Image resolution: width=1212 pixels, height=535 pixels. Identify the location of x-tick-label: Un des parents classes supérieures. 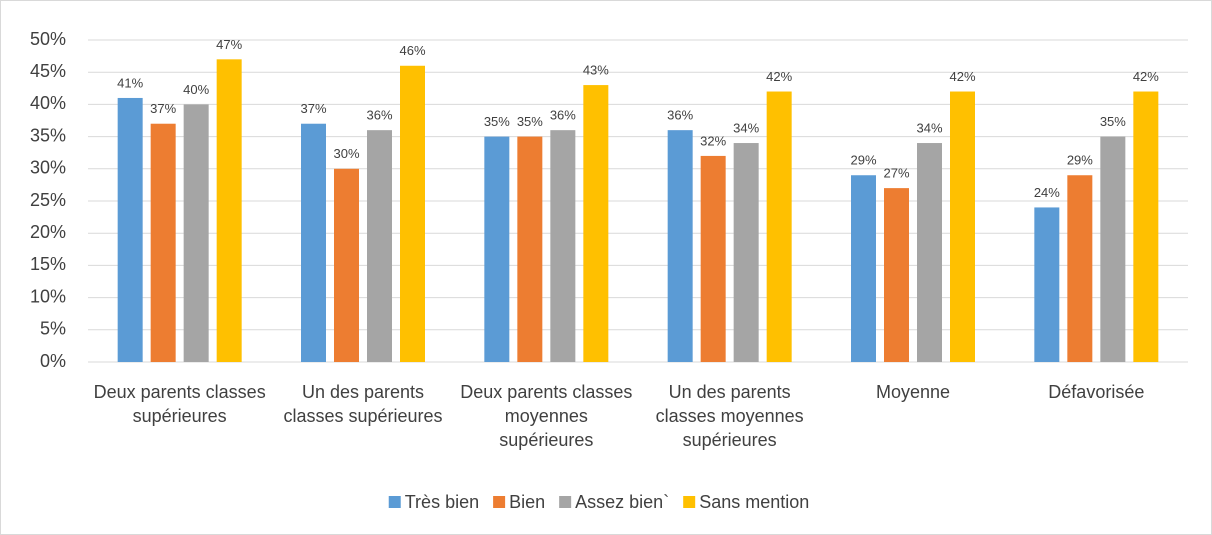
(363, 404).